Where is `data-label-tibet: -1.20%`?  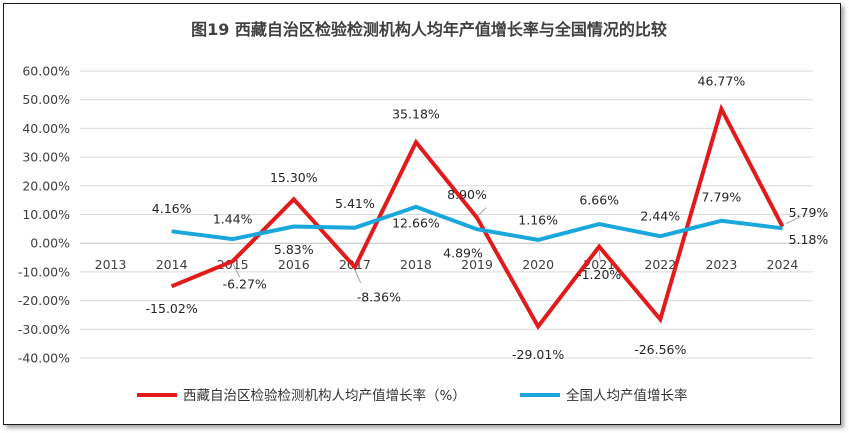
data-label-tibet: -1.20% is located at coordinates (599, 274).